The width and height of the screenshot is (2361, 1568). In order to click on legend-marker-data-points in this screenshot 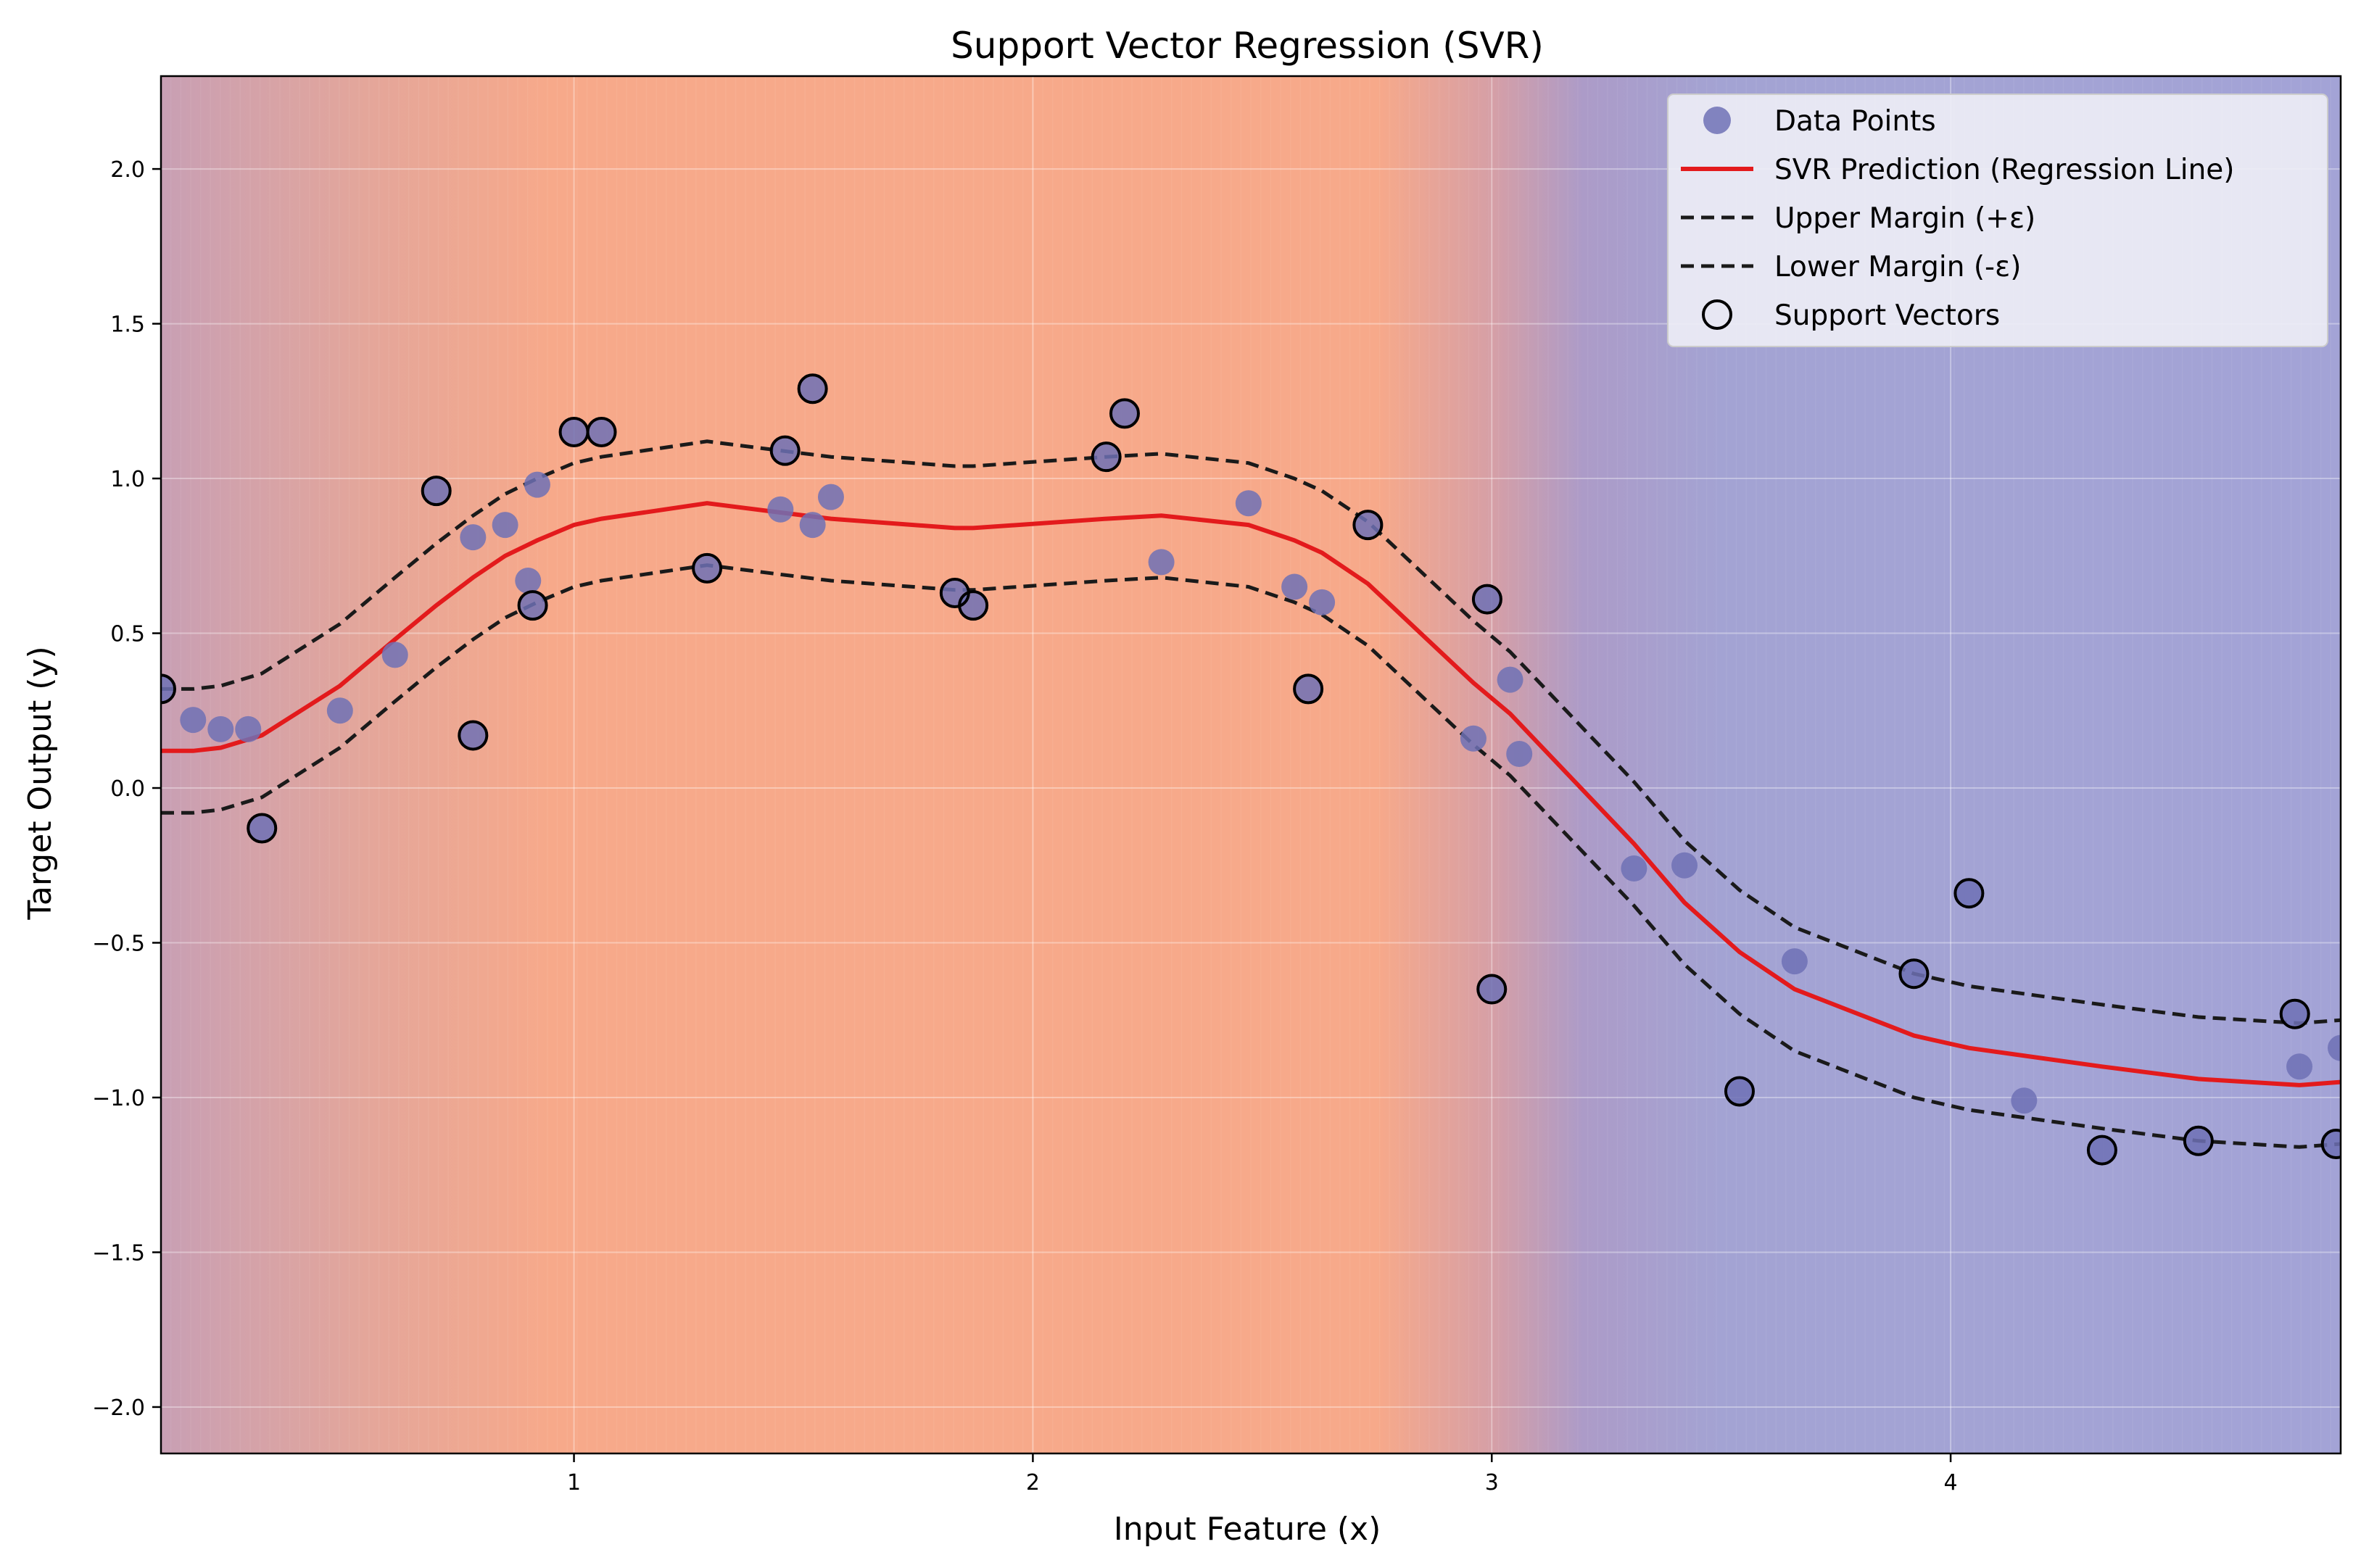, I will do `click(1717, 121)`.